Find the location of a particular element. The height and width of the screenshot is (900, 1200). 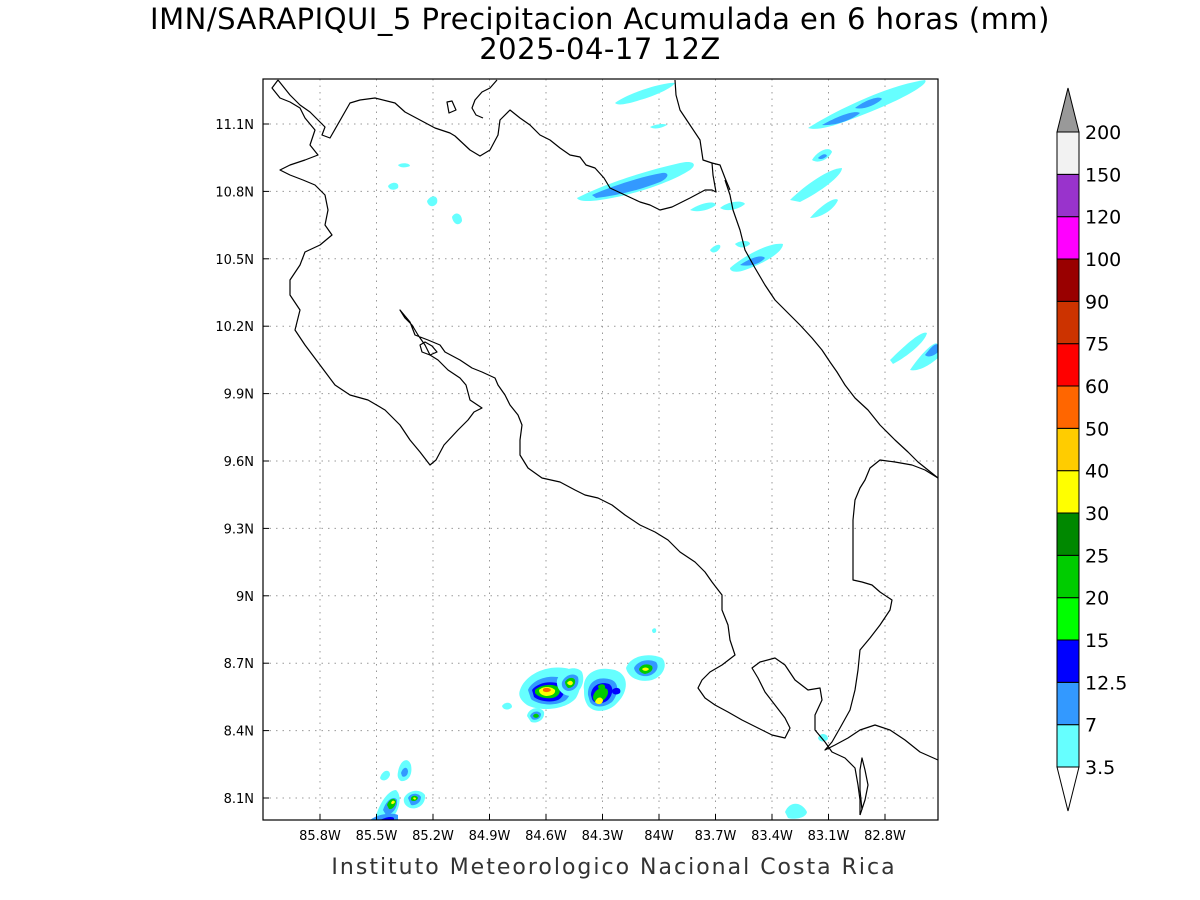

nicaragua-island is located at coordinates (451, 107).